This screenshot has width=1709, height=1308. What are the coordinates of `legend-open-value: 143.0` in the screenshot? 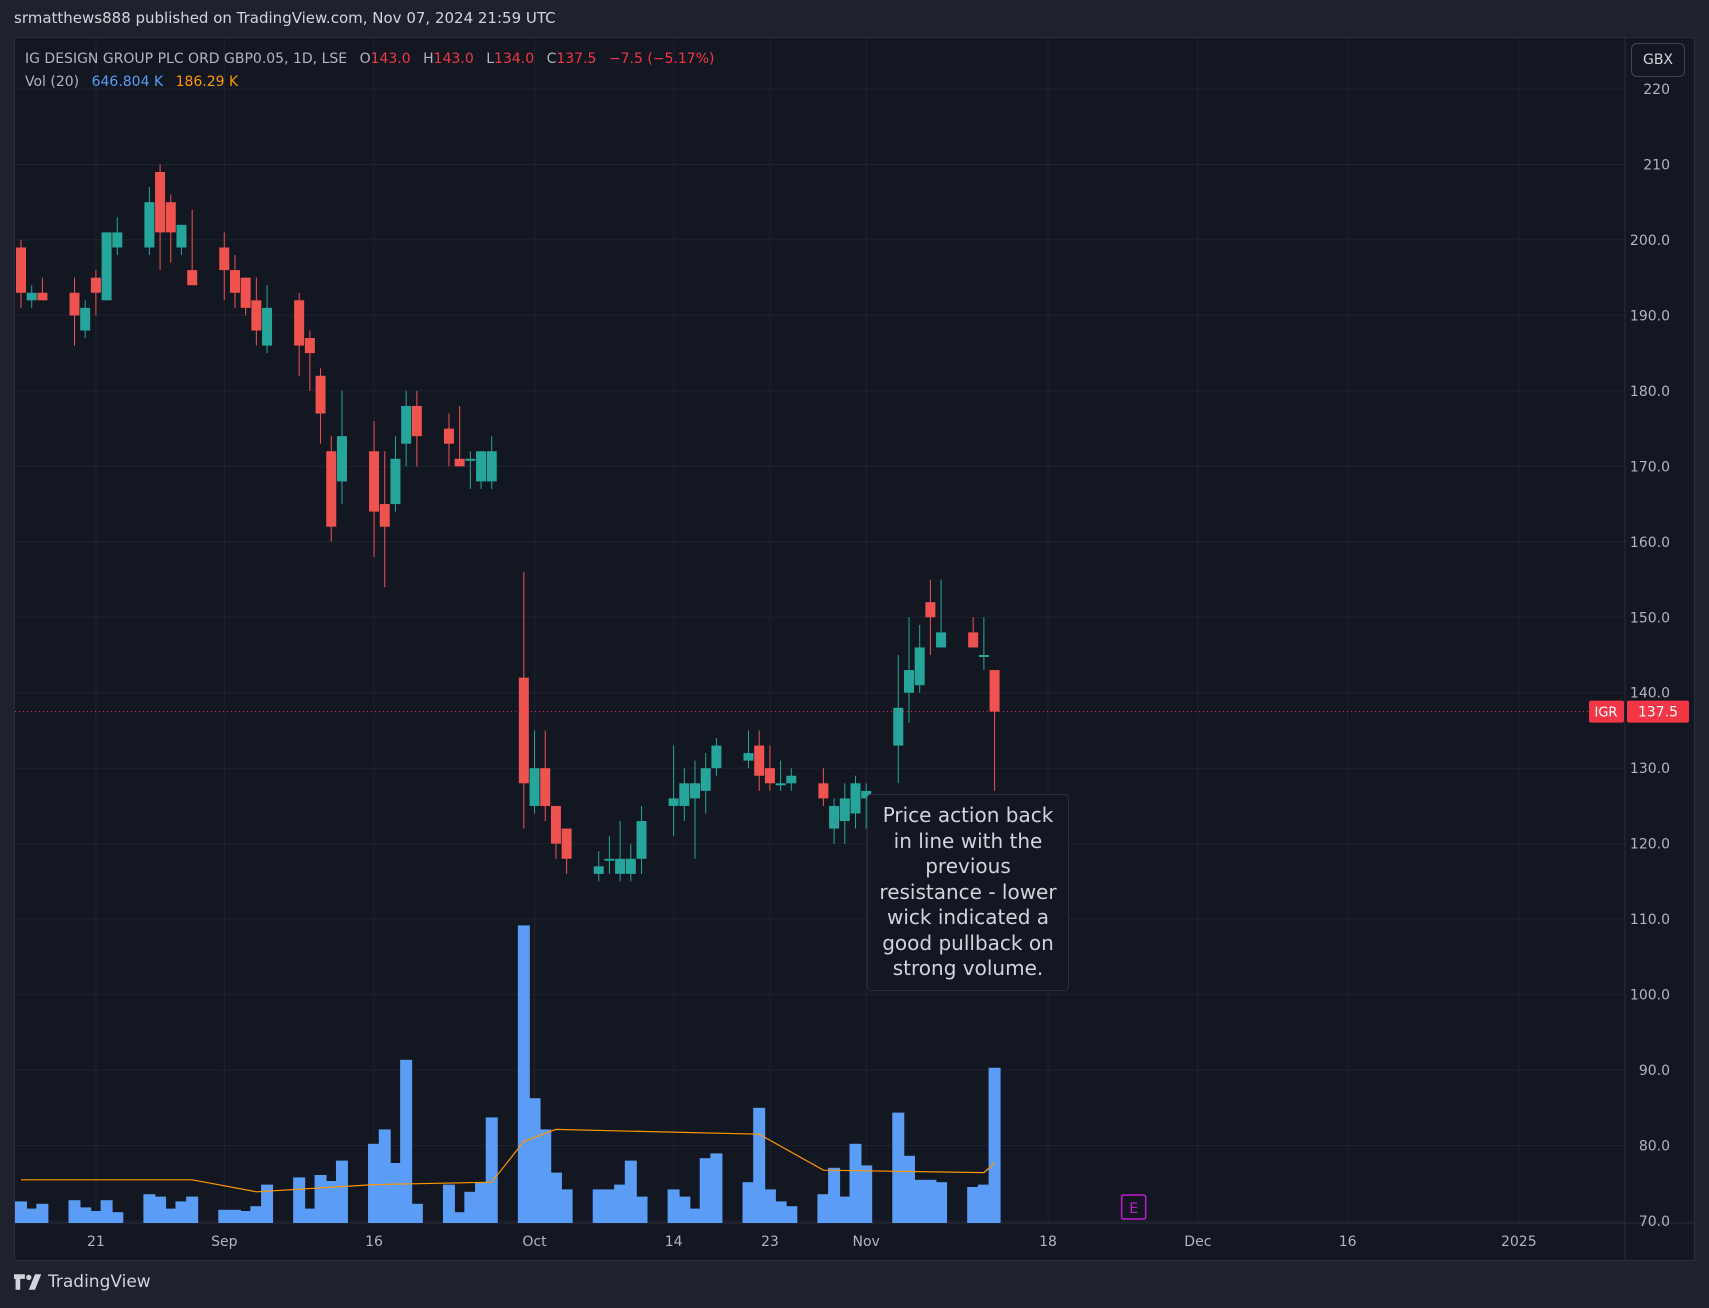 It's located at (390, 59).